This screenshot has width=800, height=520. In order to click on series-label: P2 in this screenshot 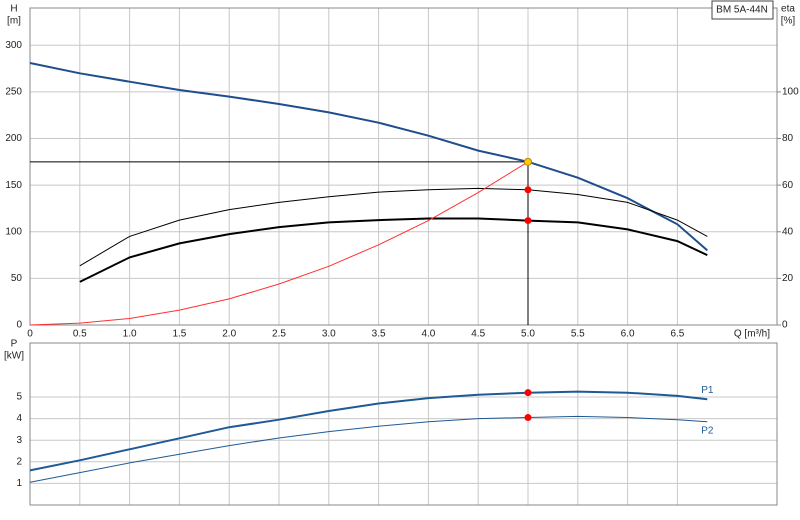, I will do `click(707, 430)`.